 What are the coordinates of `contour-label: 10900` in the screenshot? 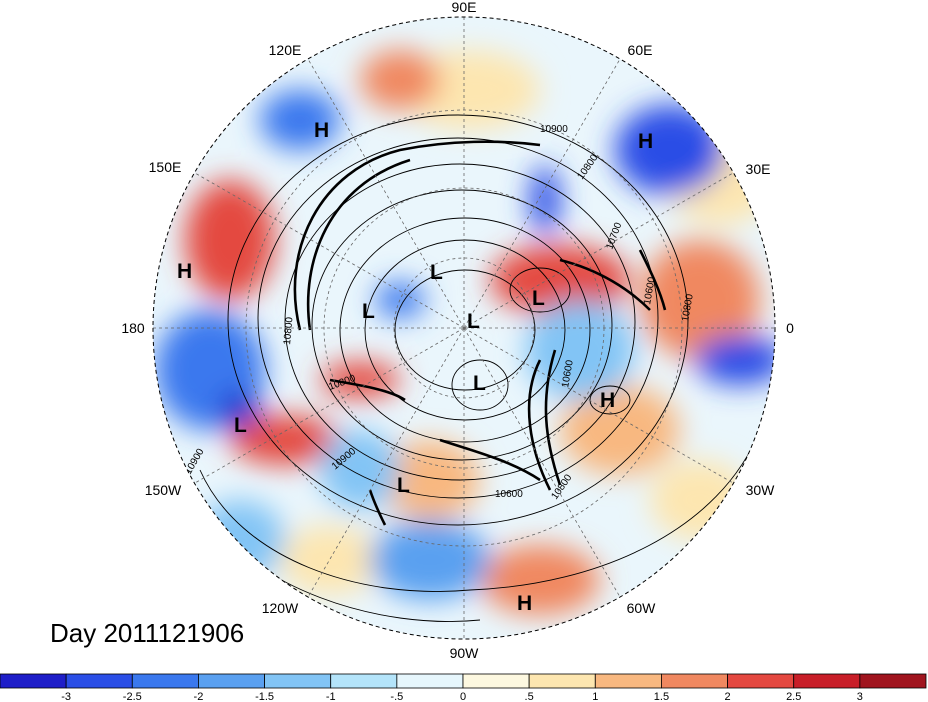 It's located at (554, 129).